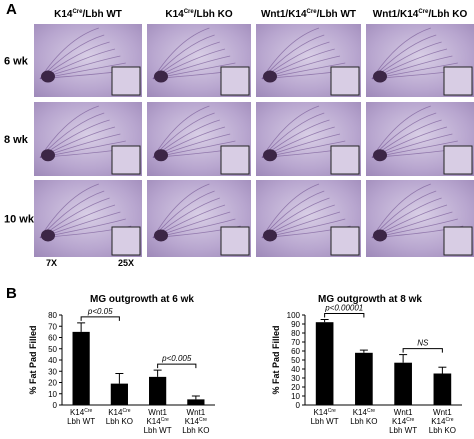 This screenshot has width=474, height=439. What do you see at coordinates (52, 326) in the screenshot?
I see `y-tick-label: 70` at bounding box center [52, 326].